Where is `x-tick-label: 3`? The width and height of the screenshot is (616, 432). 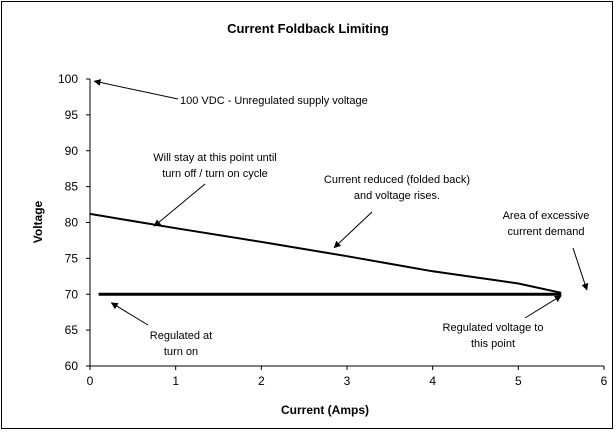
x-tick-label: 3 is located at coordinates (347, 381).